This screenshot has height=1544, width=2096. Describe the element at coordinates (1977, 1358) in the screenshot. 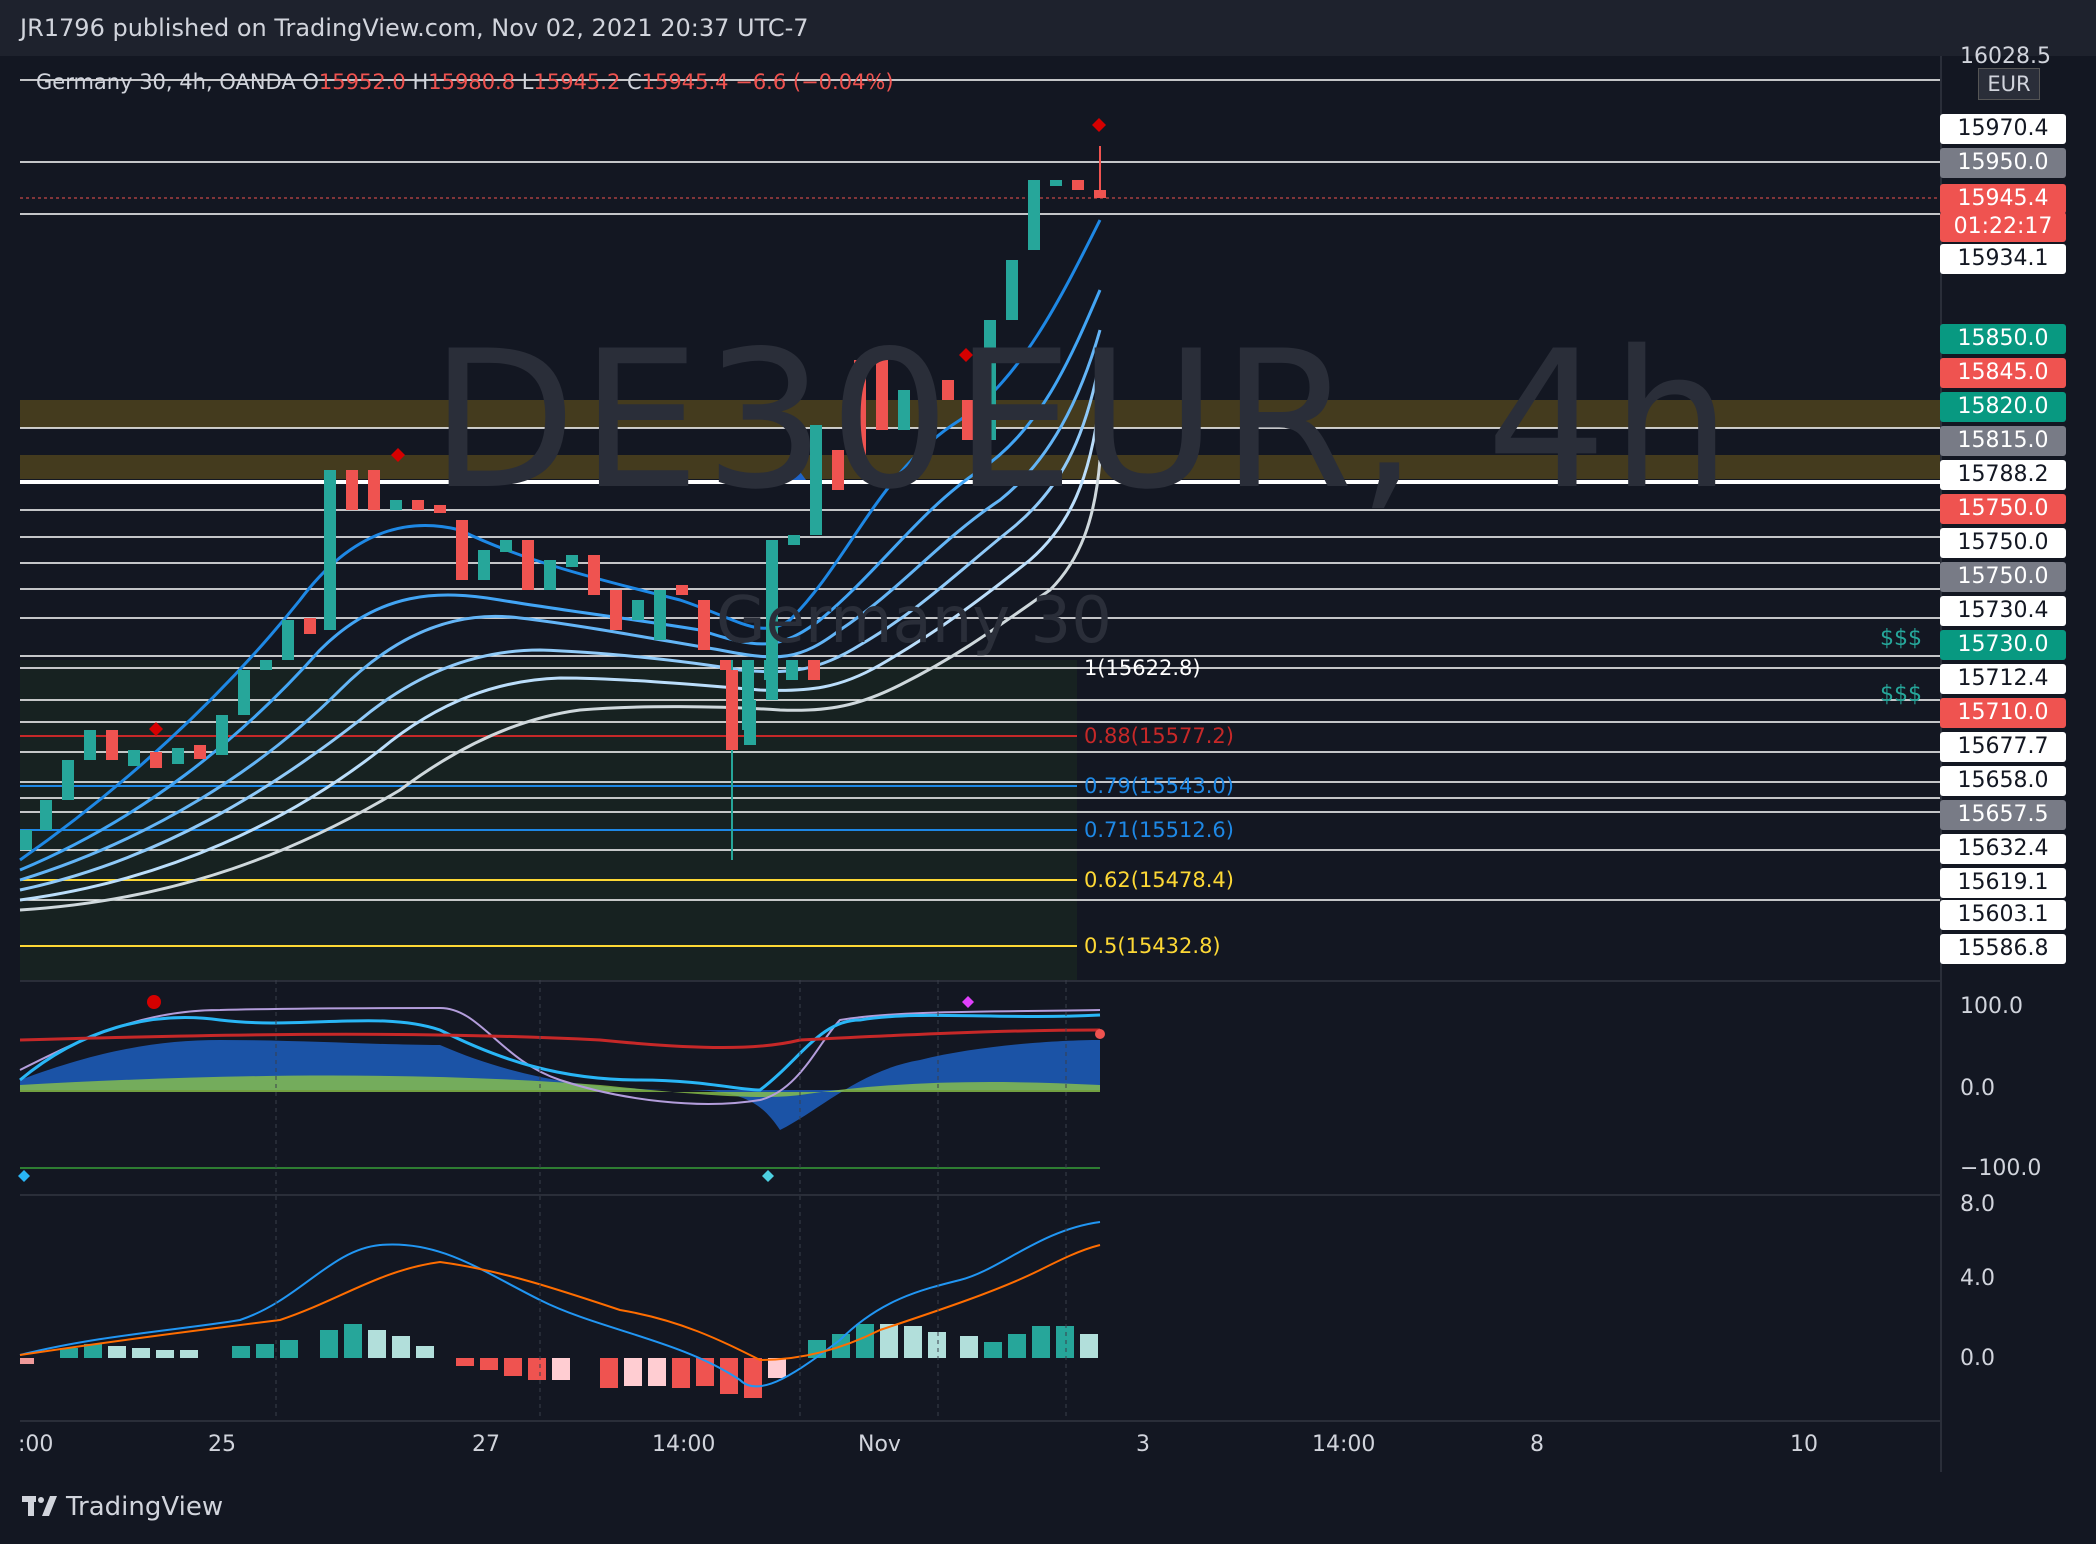

I see `macd-axis-0: 0.0` at that location.